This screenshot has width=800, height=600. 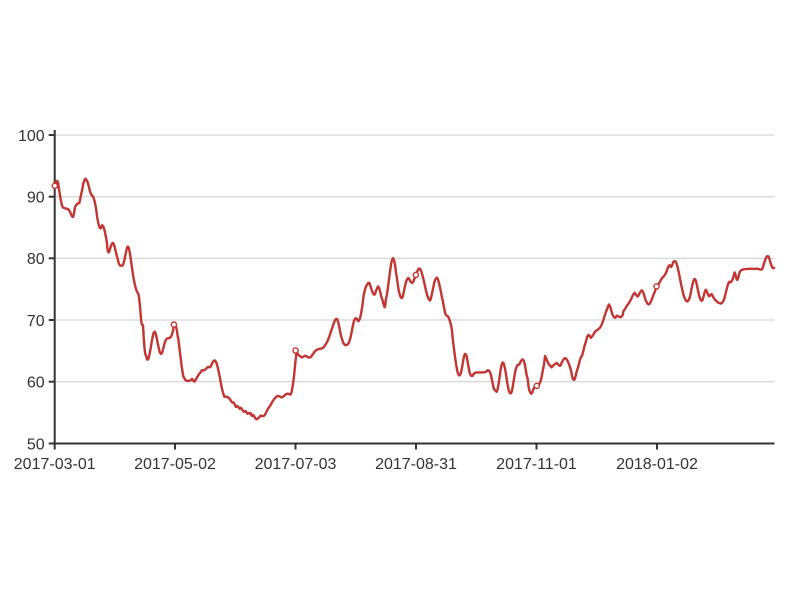 I want to click on svg-text: 2017-03-01, so click(x=55, y=464).